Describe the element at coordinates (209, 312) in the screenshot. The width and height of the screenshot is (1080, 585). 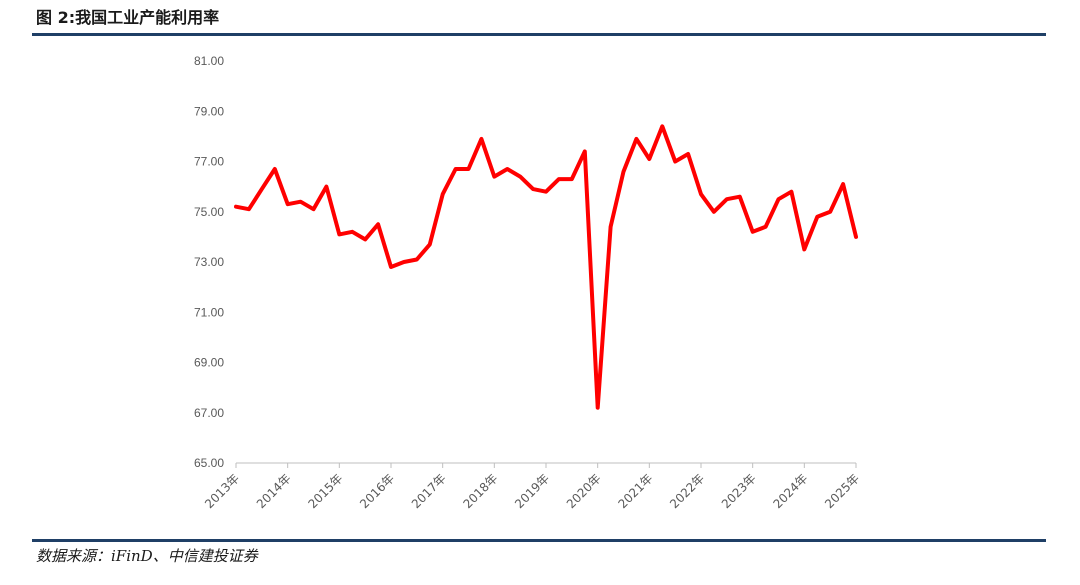
I see `y-tick-label: 71.00` at that location.